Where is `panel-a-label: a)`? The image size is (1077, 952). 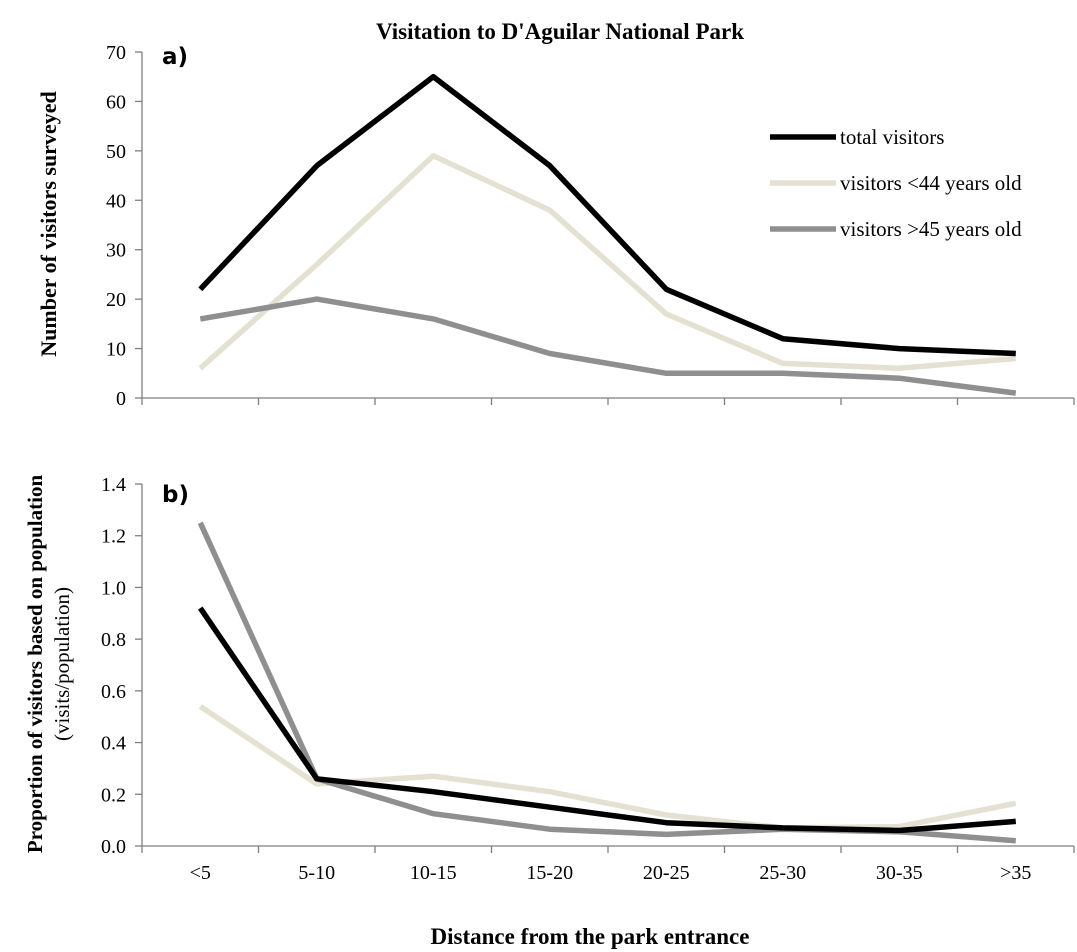
panel-a-label: a) is located at coordinates (175, 57).